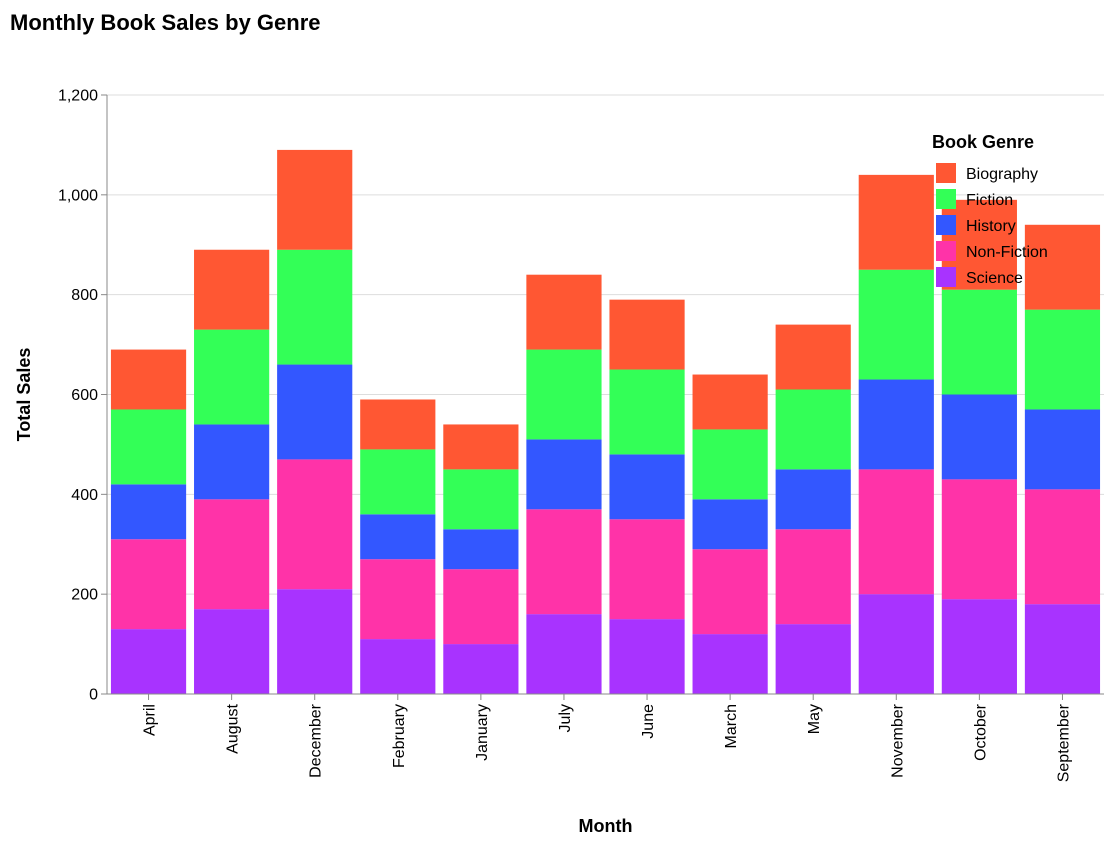 Image resolution: width=1116 pixels, height=846 pixels. What do you see at coordinates (93, 695) in the screenshot?
I see `y-tick-label: 0` at bounding box center [93, 695].